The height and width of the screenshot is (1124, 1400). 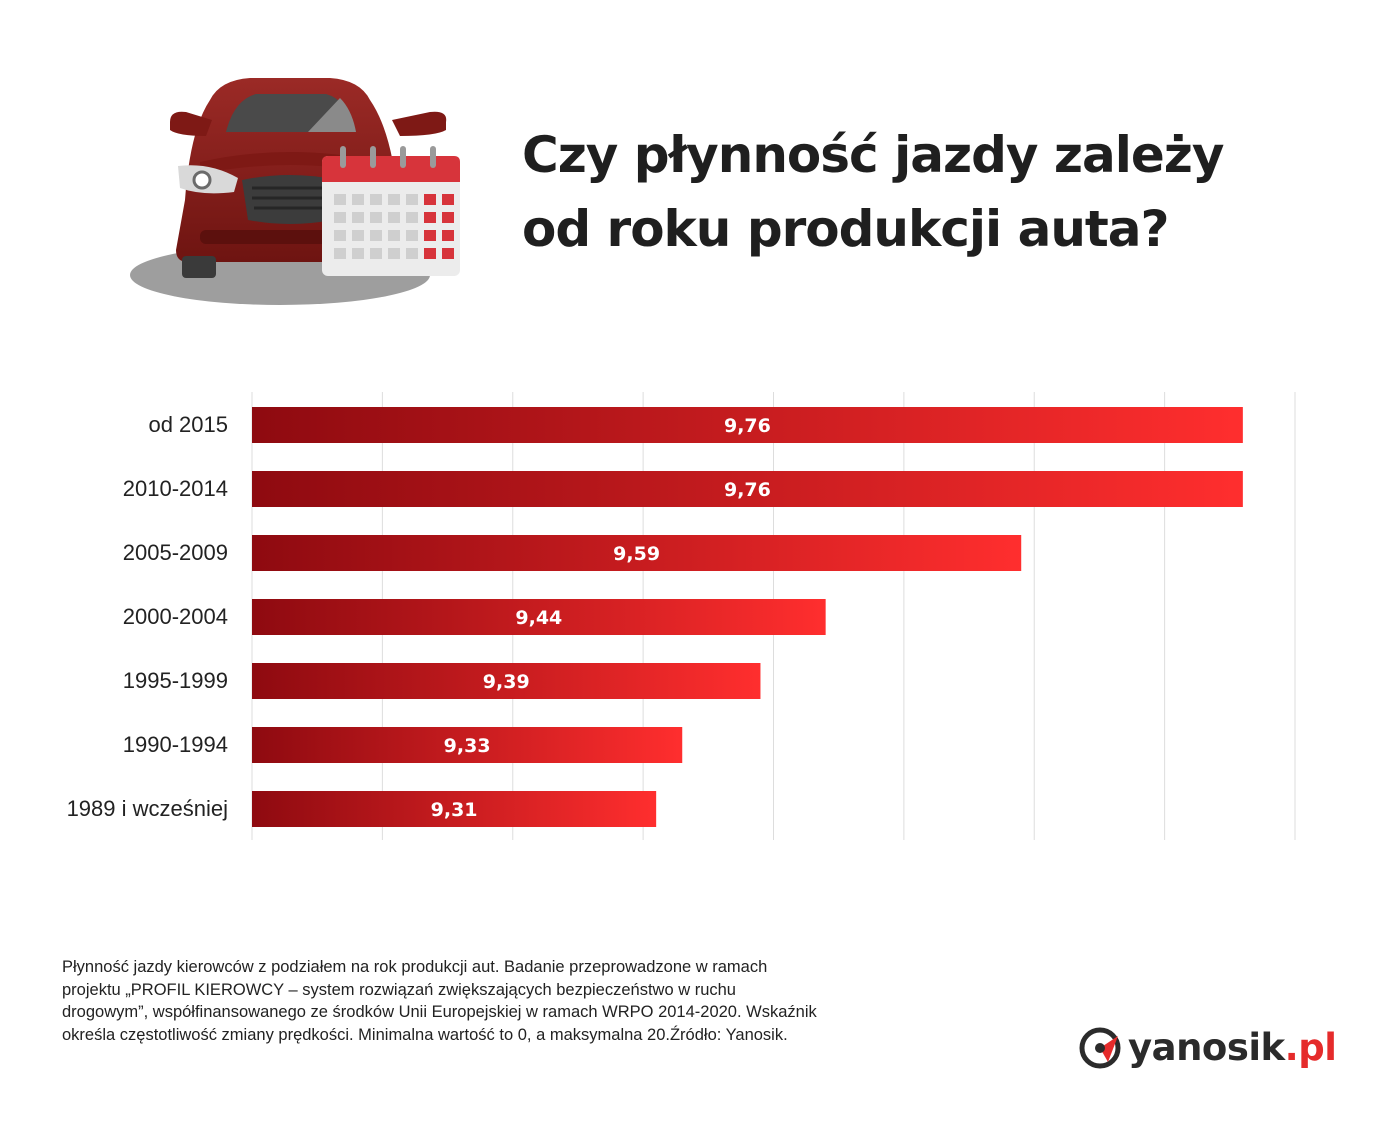 I want to click on car-with-calendar-icon, so click(x=295, y=191).